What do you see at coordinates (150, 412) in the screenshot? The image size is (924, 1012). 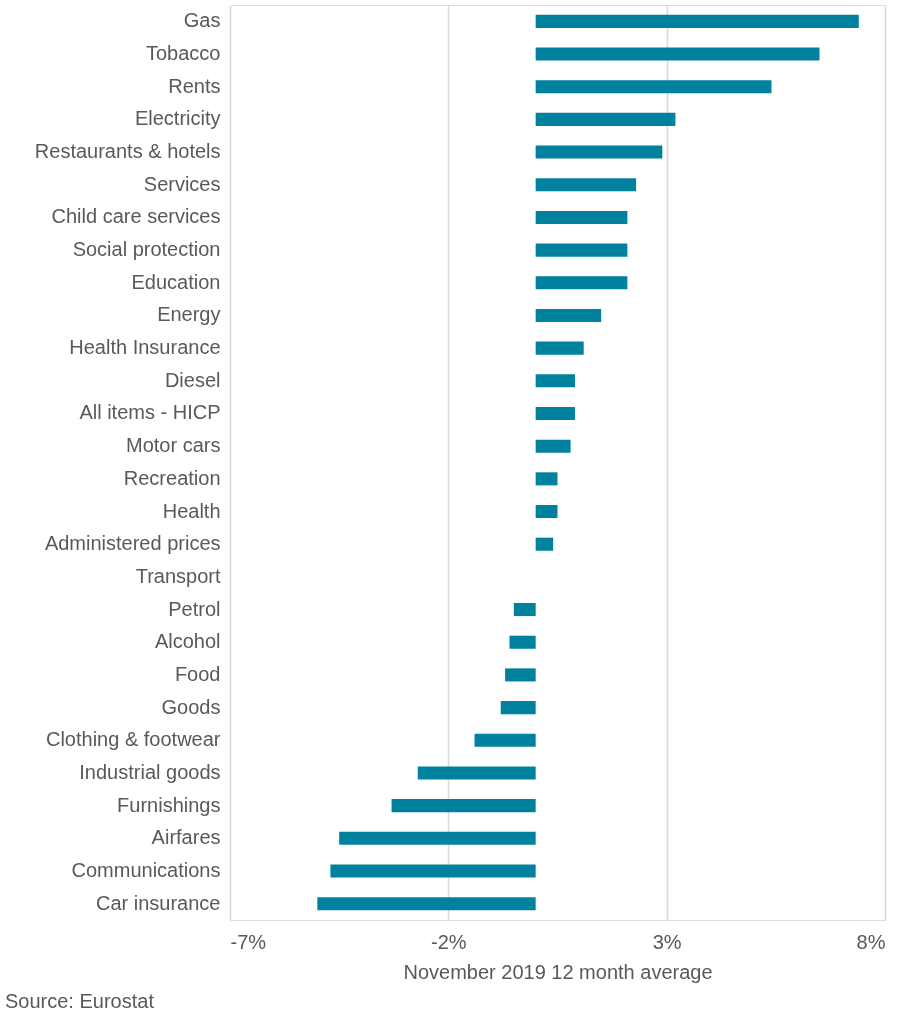 I see `y-tick-label: All items - HICP` at bounding box center [150, 412].